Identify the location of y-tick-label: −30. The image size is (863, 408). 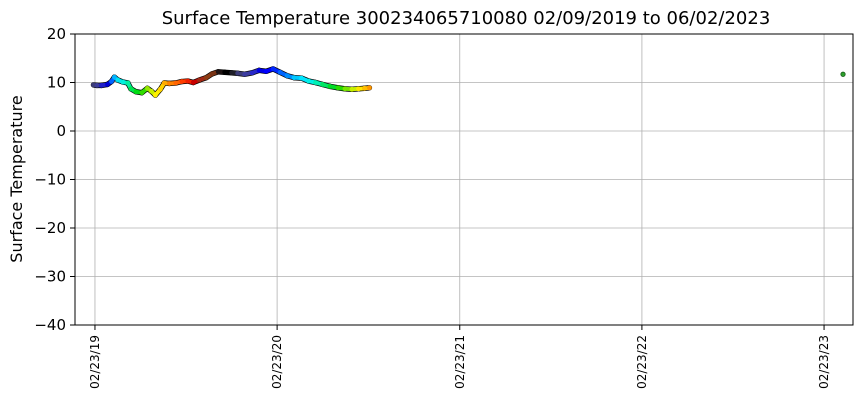
(50, 277).